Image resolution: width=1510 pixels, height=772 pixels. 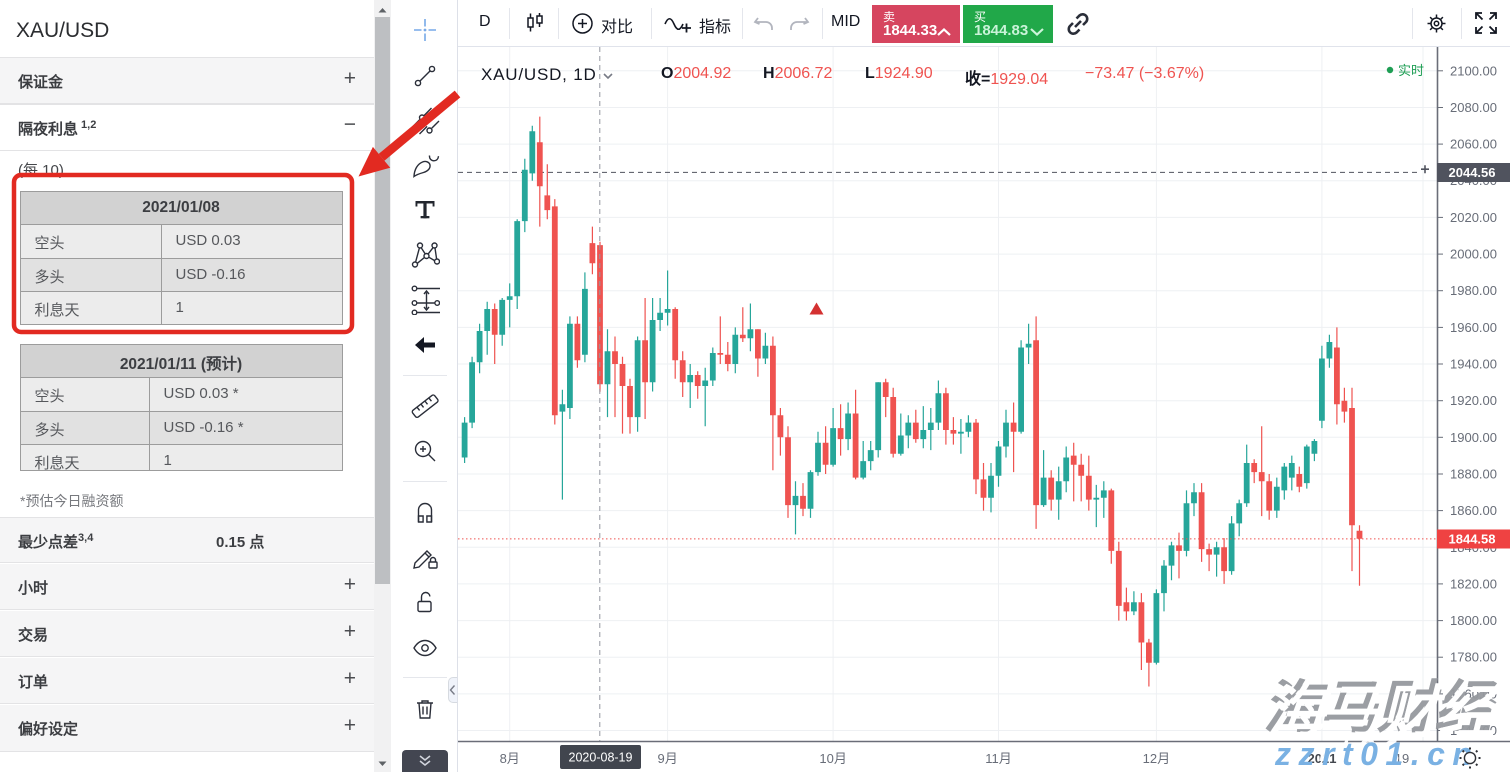 I want to click on svg-text: 12月, so click(x=1156, y=758).